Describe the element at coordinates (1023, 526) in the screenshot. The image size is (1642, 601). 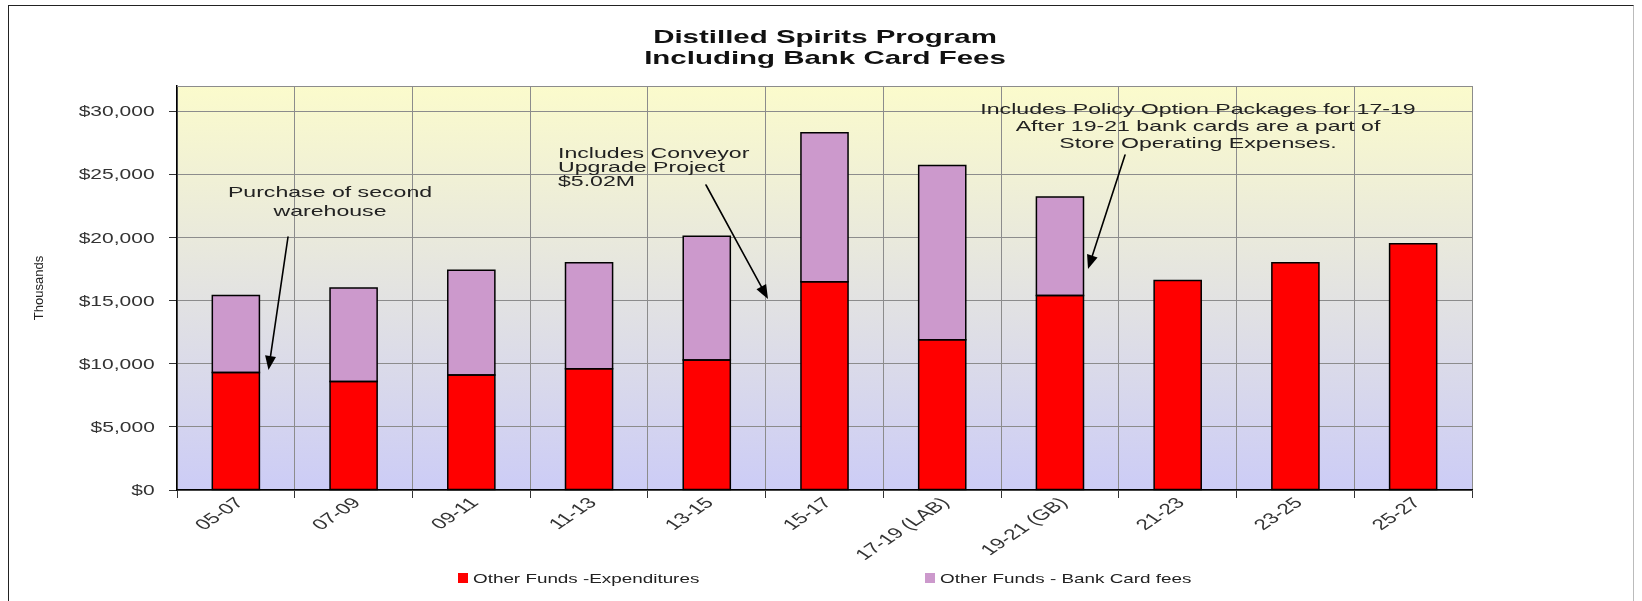
I see `x-tick-label: 19-21 (GB)` at that location.